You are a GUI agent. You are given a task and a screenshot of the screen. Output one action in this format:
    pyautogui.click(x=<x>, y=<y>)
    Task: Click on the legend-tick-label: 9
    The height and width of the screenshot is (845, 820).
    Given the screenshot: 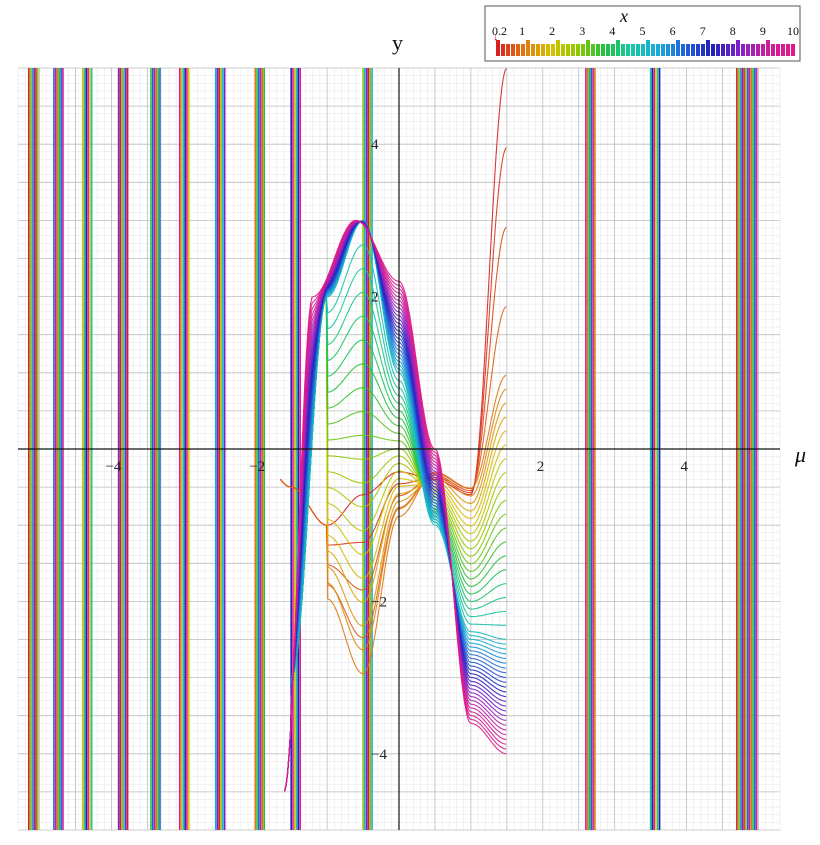 What is the action you would take?
    pyautogui.click(x=763, y=31)
    